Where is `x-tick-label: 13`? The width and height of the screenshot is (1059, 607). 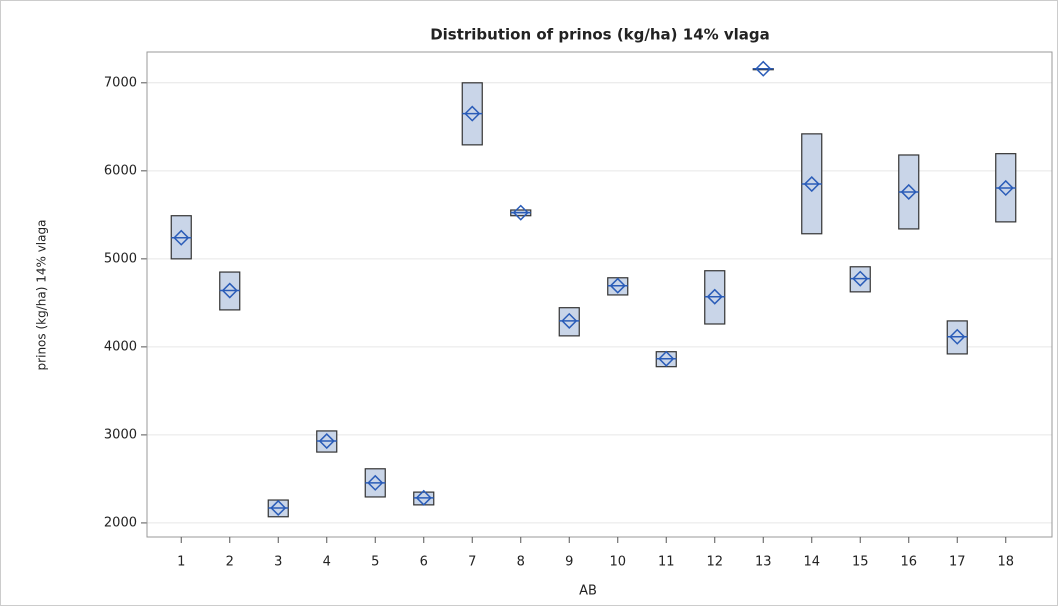
x-tick-label: 13 is located at coordinates (763, 562).